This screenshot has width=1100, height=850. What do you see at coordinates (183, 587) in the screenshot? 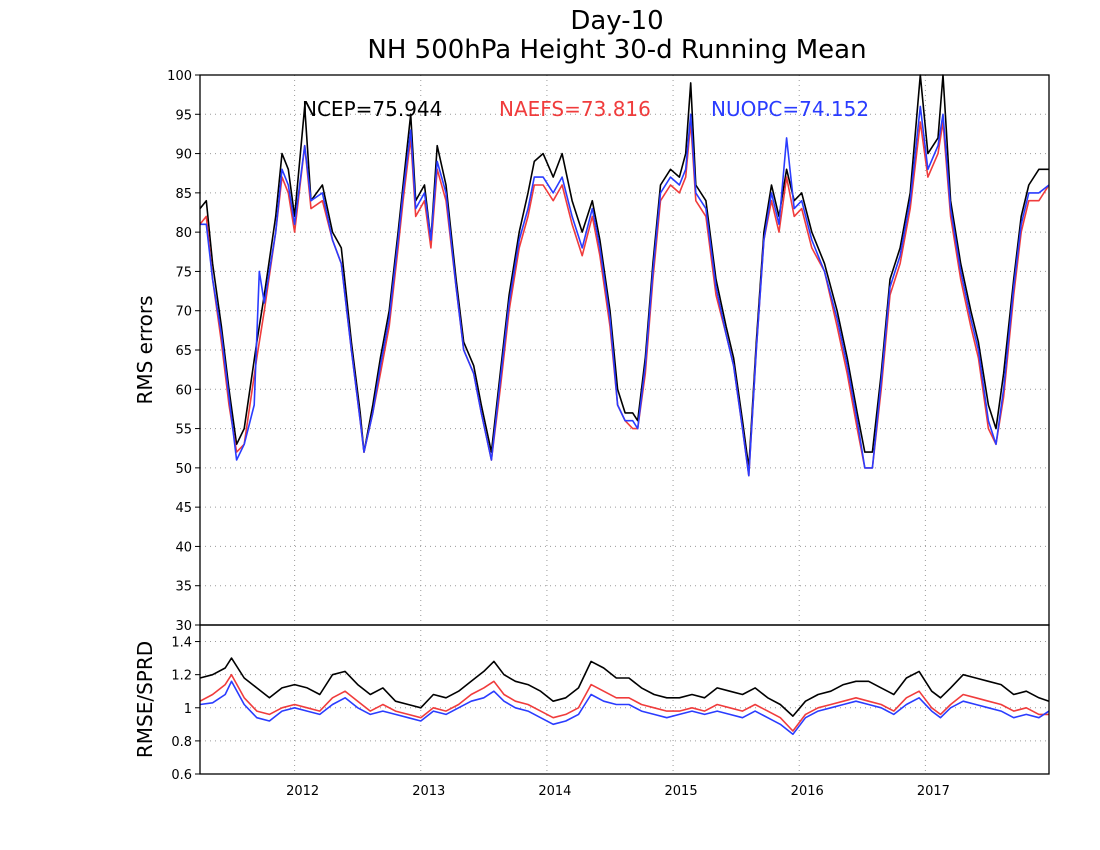
I see `main-ytick-label: 35` at bounding box center [183, 587].